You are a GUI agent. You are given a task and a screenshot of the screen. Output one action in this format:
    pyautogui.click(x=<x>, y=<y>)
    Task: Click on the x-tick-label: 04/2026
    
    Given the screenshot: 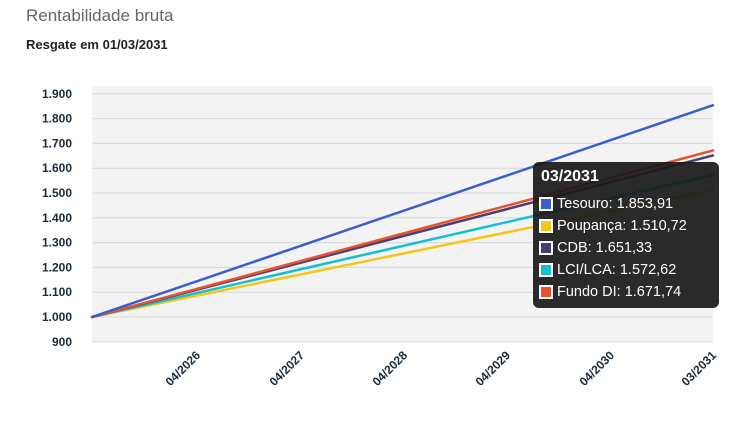 What is the action you would take?
    pyautogui.click(x=183, y=368)
    